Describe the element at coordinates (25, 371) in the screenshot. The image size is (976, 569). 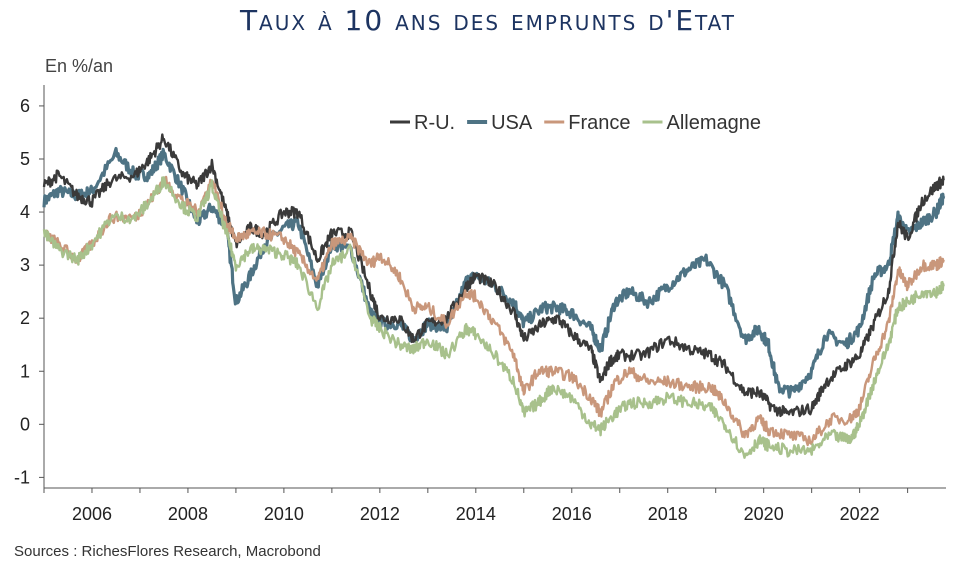
I see `y-tick-label: 1` at that location.